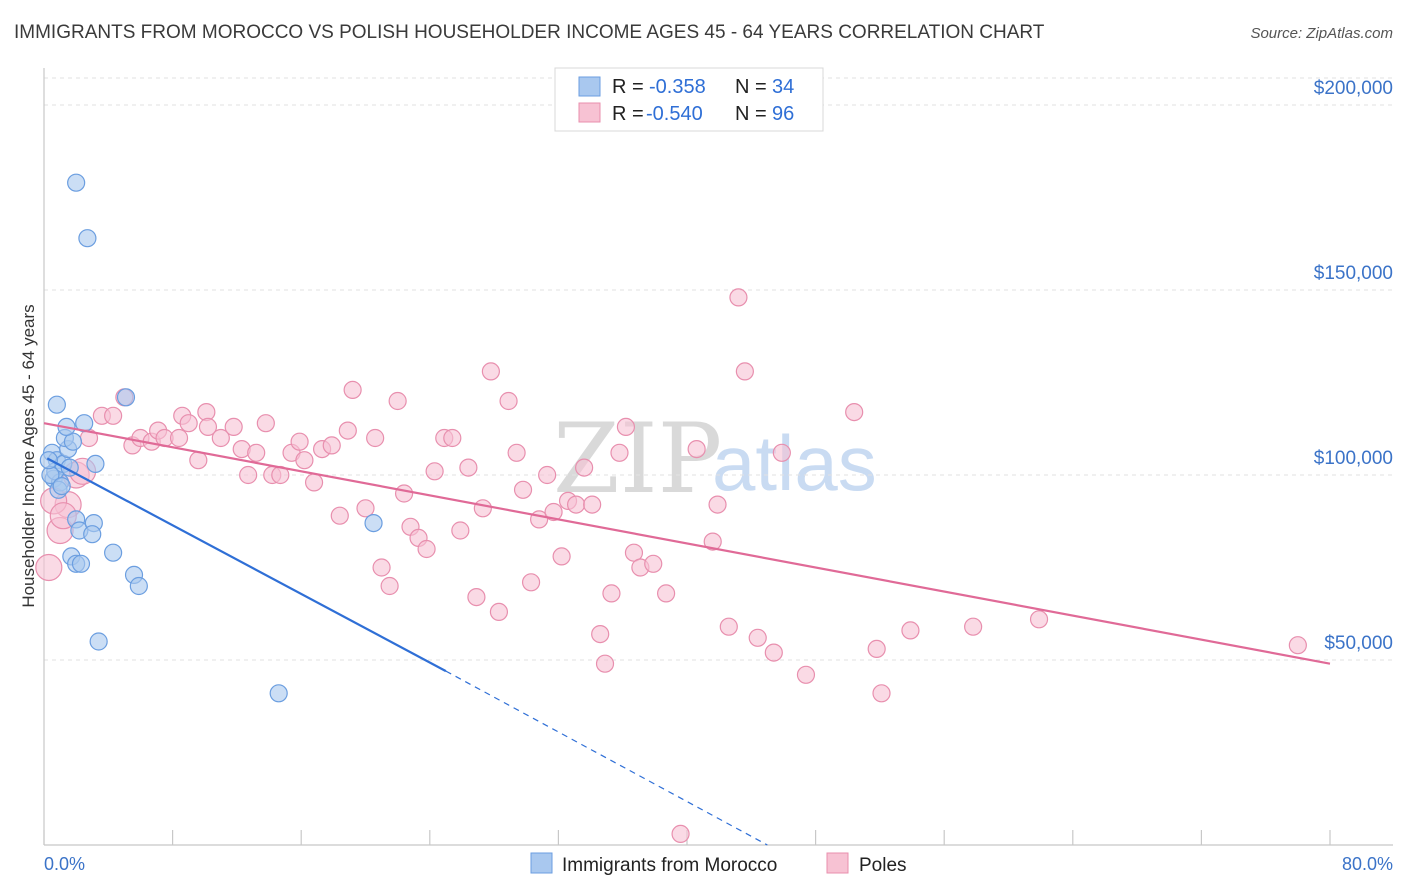 The image size is (1406, 892). What do you see at coordinates (677, 87) in the screenshot?
I see `legend-r-value-morocco: -0.358` at bounding box center [677, 87].